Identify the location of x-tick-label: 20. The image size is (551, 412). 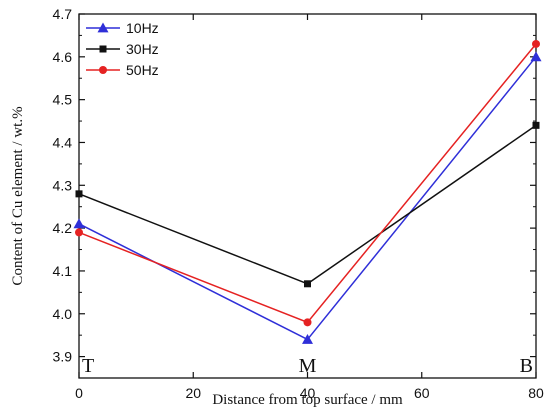
(193, 393).